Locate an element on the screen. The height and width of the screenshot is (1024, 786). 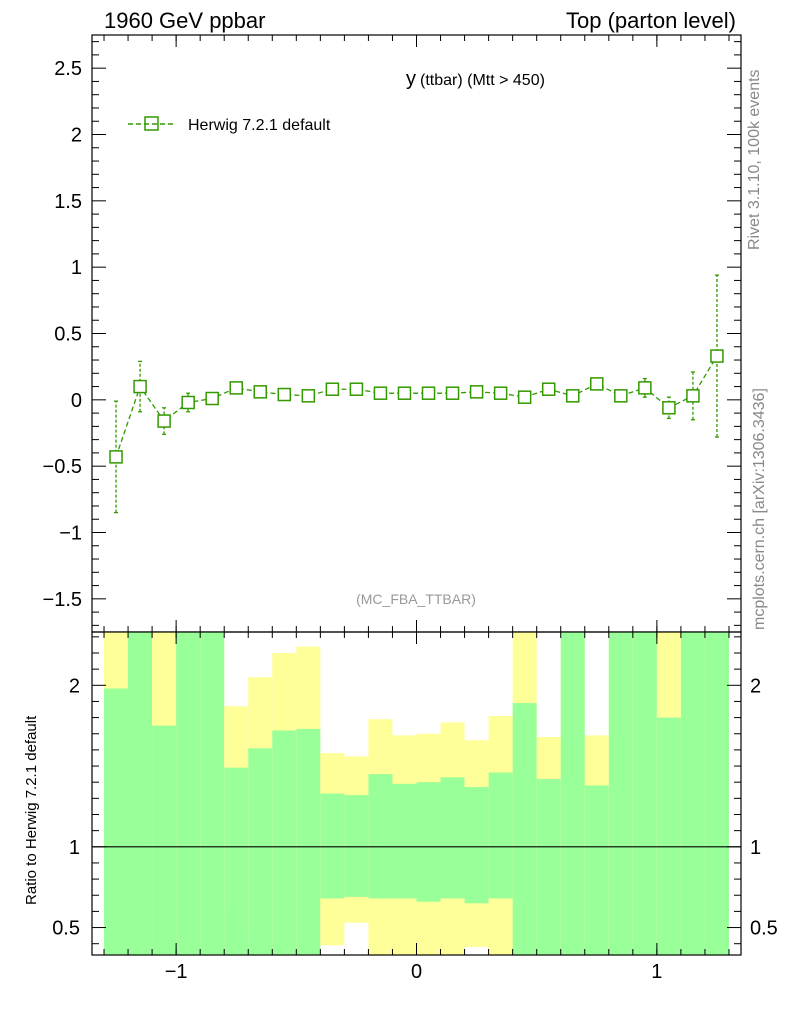
legend: Herwig 7.2.1 default is located at coordinates (229, 125).